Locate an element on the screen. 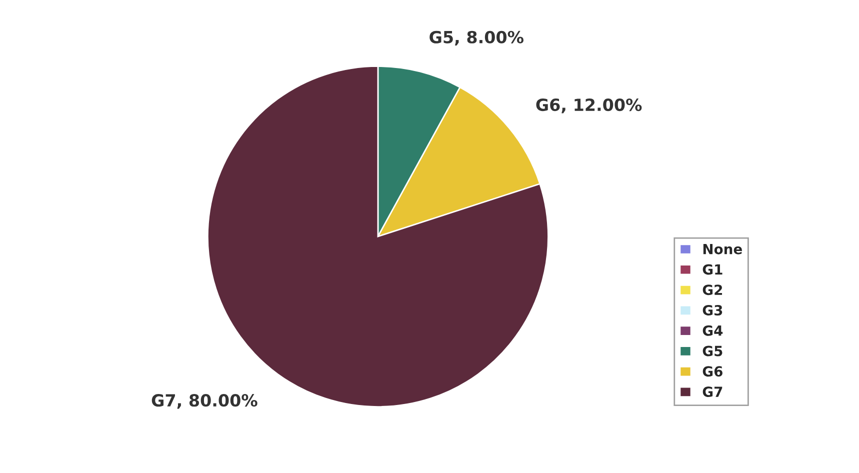 This screenshot has width=859, height=473. legend-label: G2 is located at coordinates (712, 290).